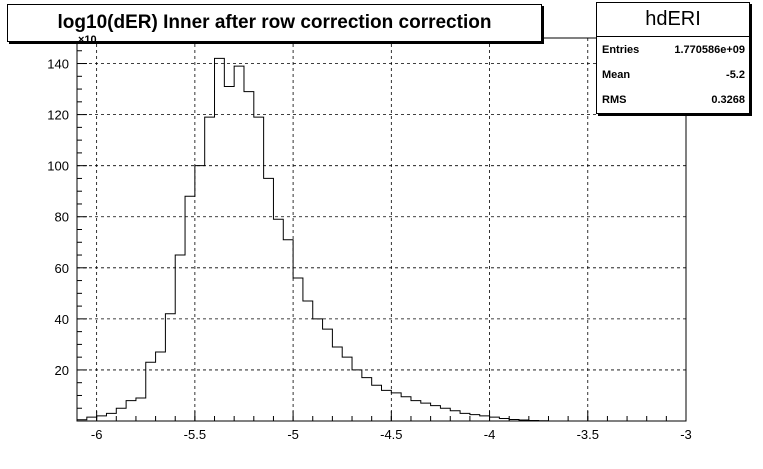 Image resolution: width=763 pixels, height=469 pixels. I want to click on stats-label: Mean, so click(616, 74).